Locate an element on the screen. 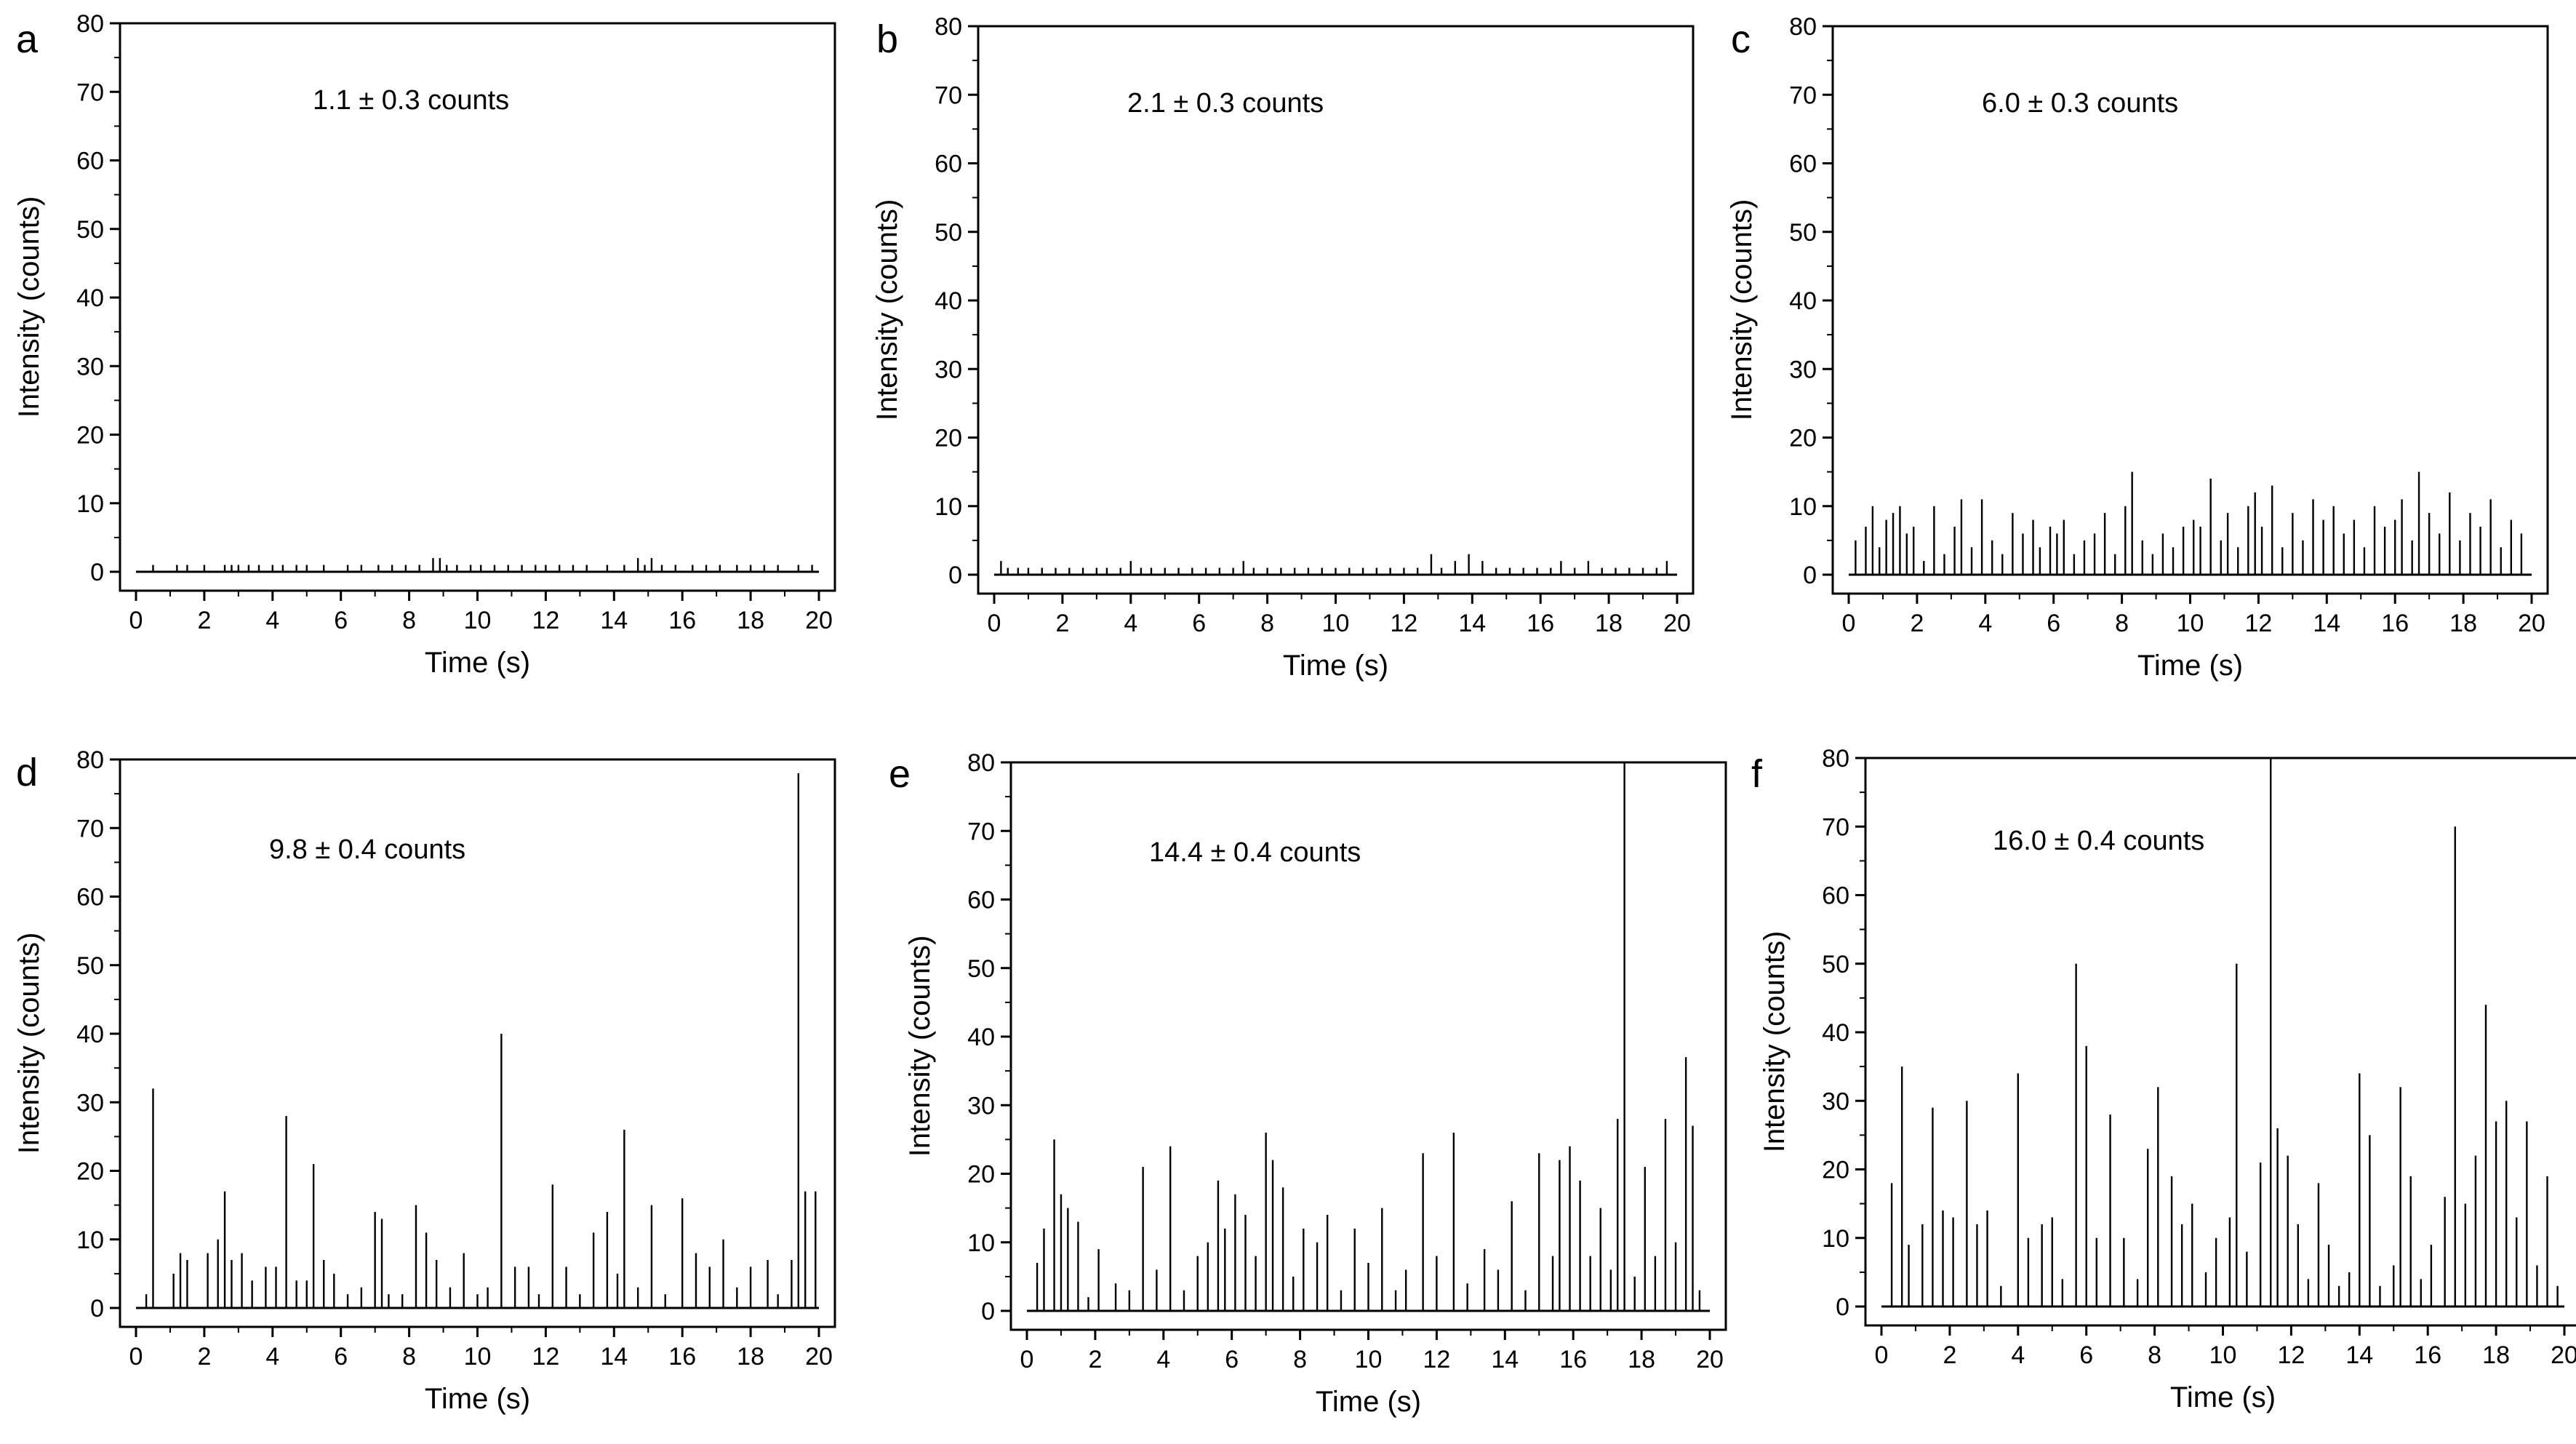  plot-frame is located at coordinates (1336, 310).